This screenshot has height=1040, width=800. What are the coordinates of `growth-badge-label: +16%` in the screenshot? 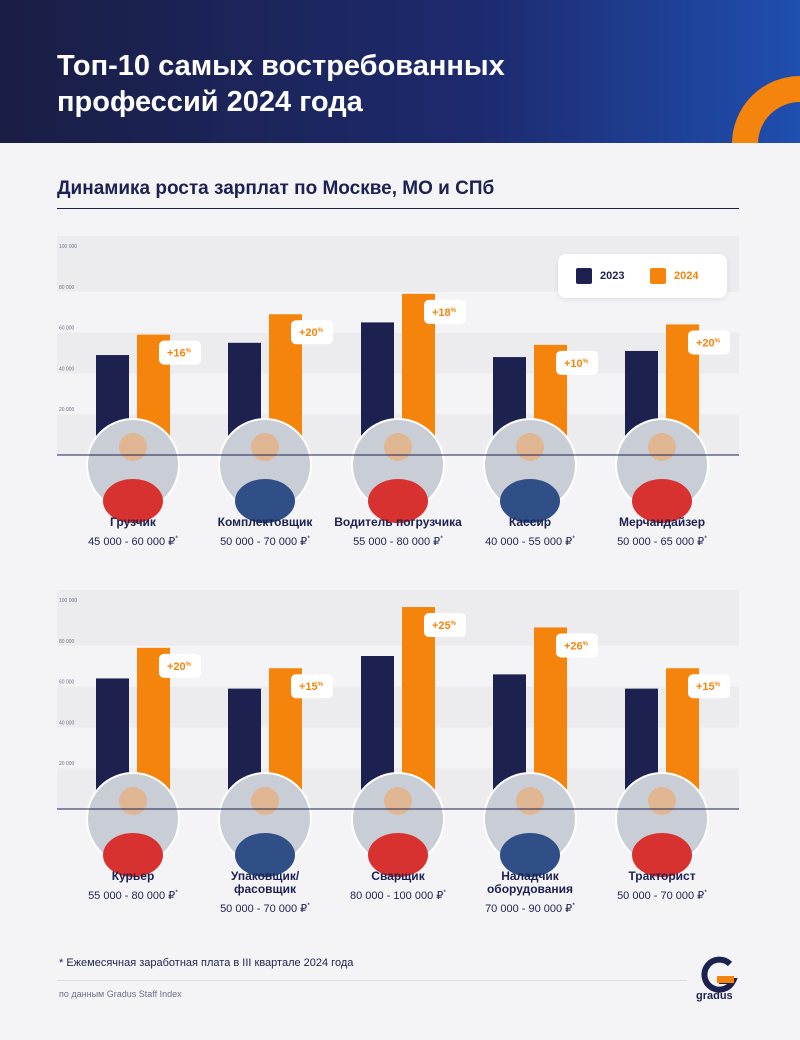 It's located at (179, 354).